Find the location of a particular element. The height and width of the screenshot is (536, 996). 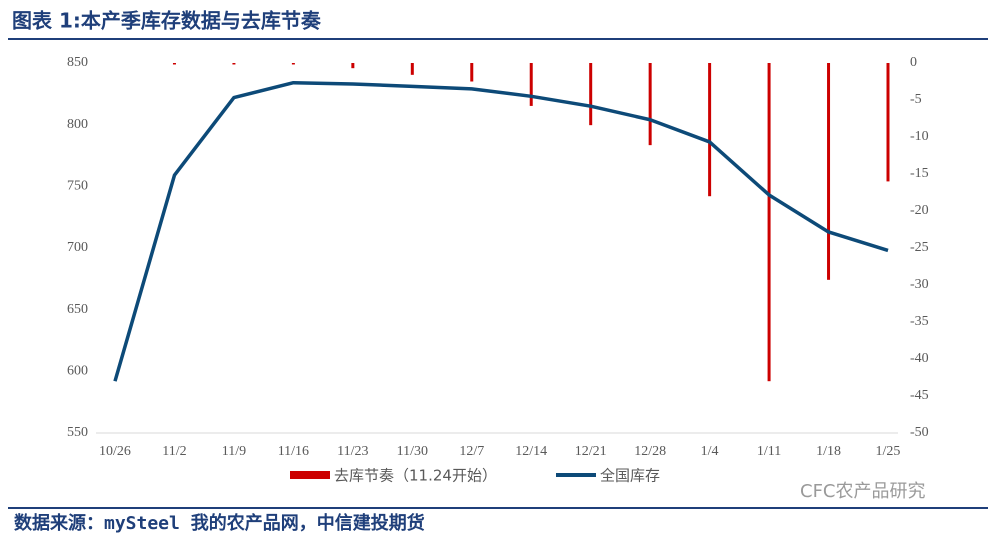

x-tick-label: 11/23 is located at coordinates (352, 451).